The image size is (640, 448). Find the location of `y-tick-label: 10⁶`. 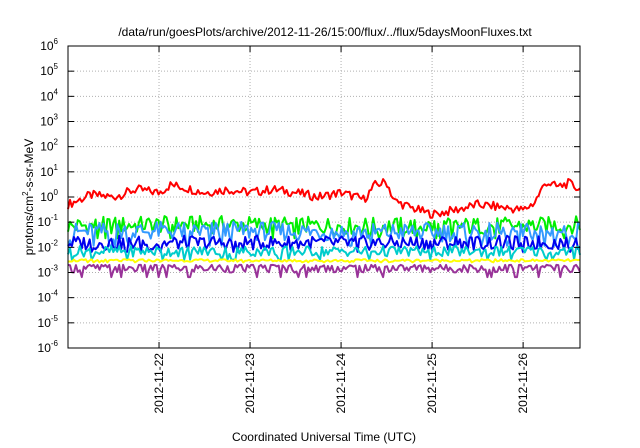

y-tick-label: 10⁶ is located at coordinates (49, 45).